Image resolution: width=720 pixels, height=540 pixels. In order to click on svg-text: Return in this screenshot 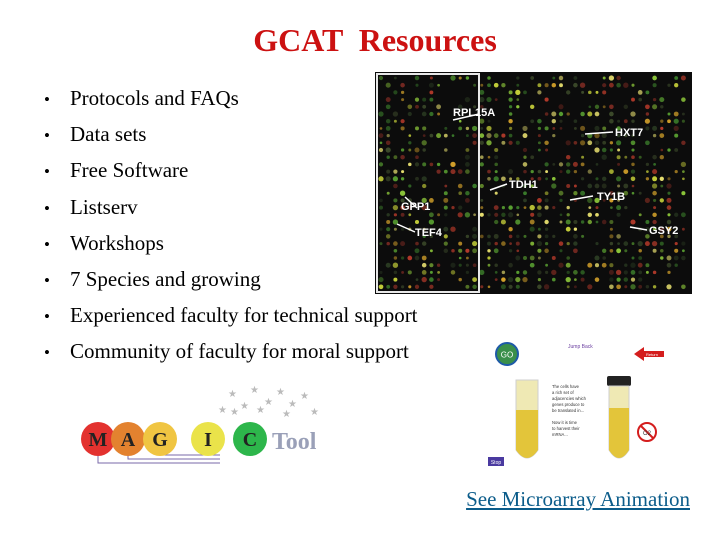, I will do `click(652, 354)`.